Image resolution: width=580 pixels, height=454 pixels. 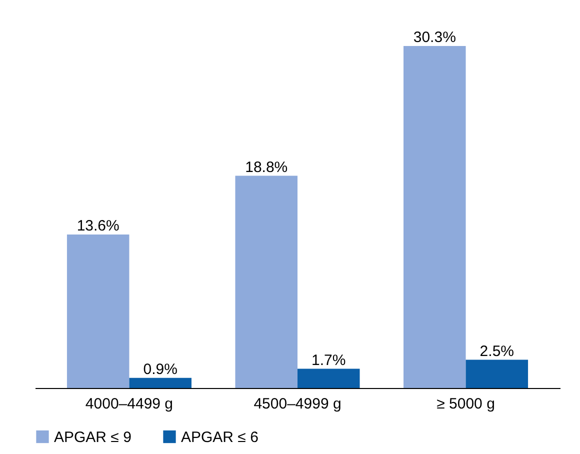 I want to click on legend-label: APGAR ≤ 9, so click(x=93, y=437).